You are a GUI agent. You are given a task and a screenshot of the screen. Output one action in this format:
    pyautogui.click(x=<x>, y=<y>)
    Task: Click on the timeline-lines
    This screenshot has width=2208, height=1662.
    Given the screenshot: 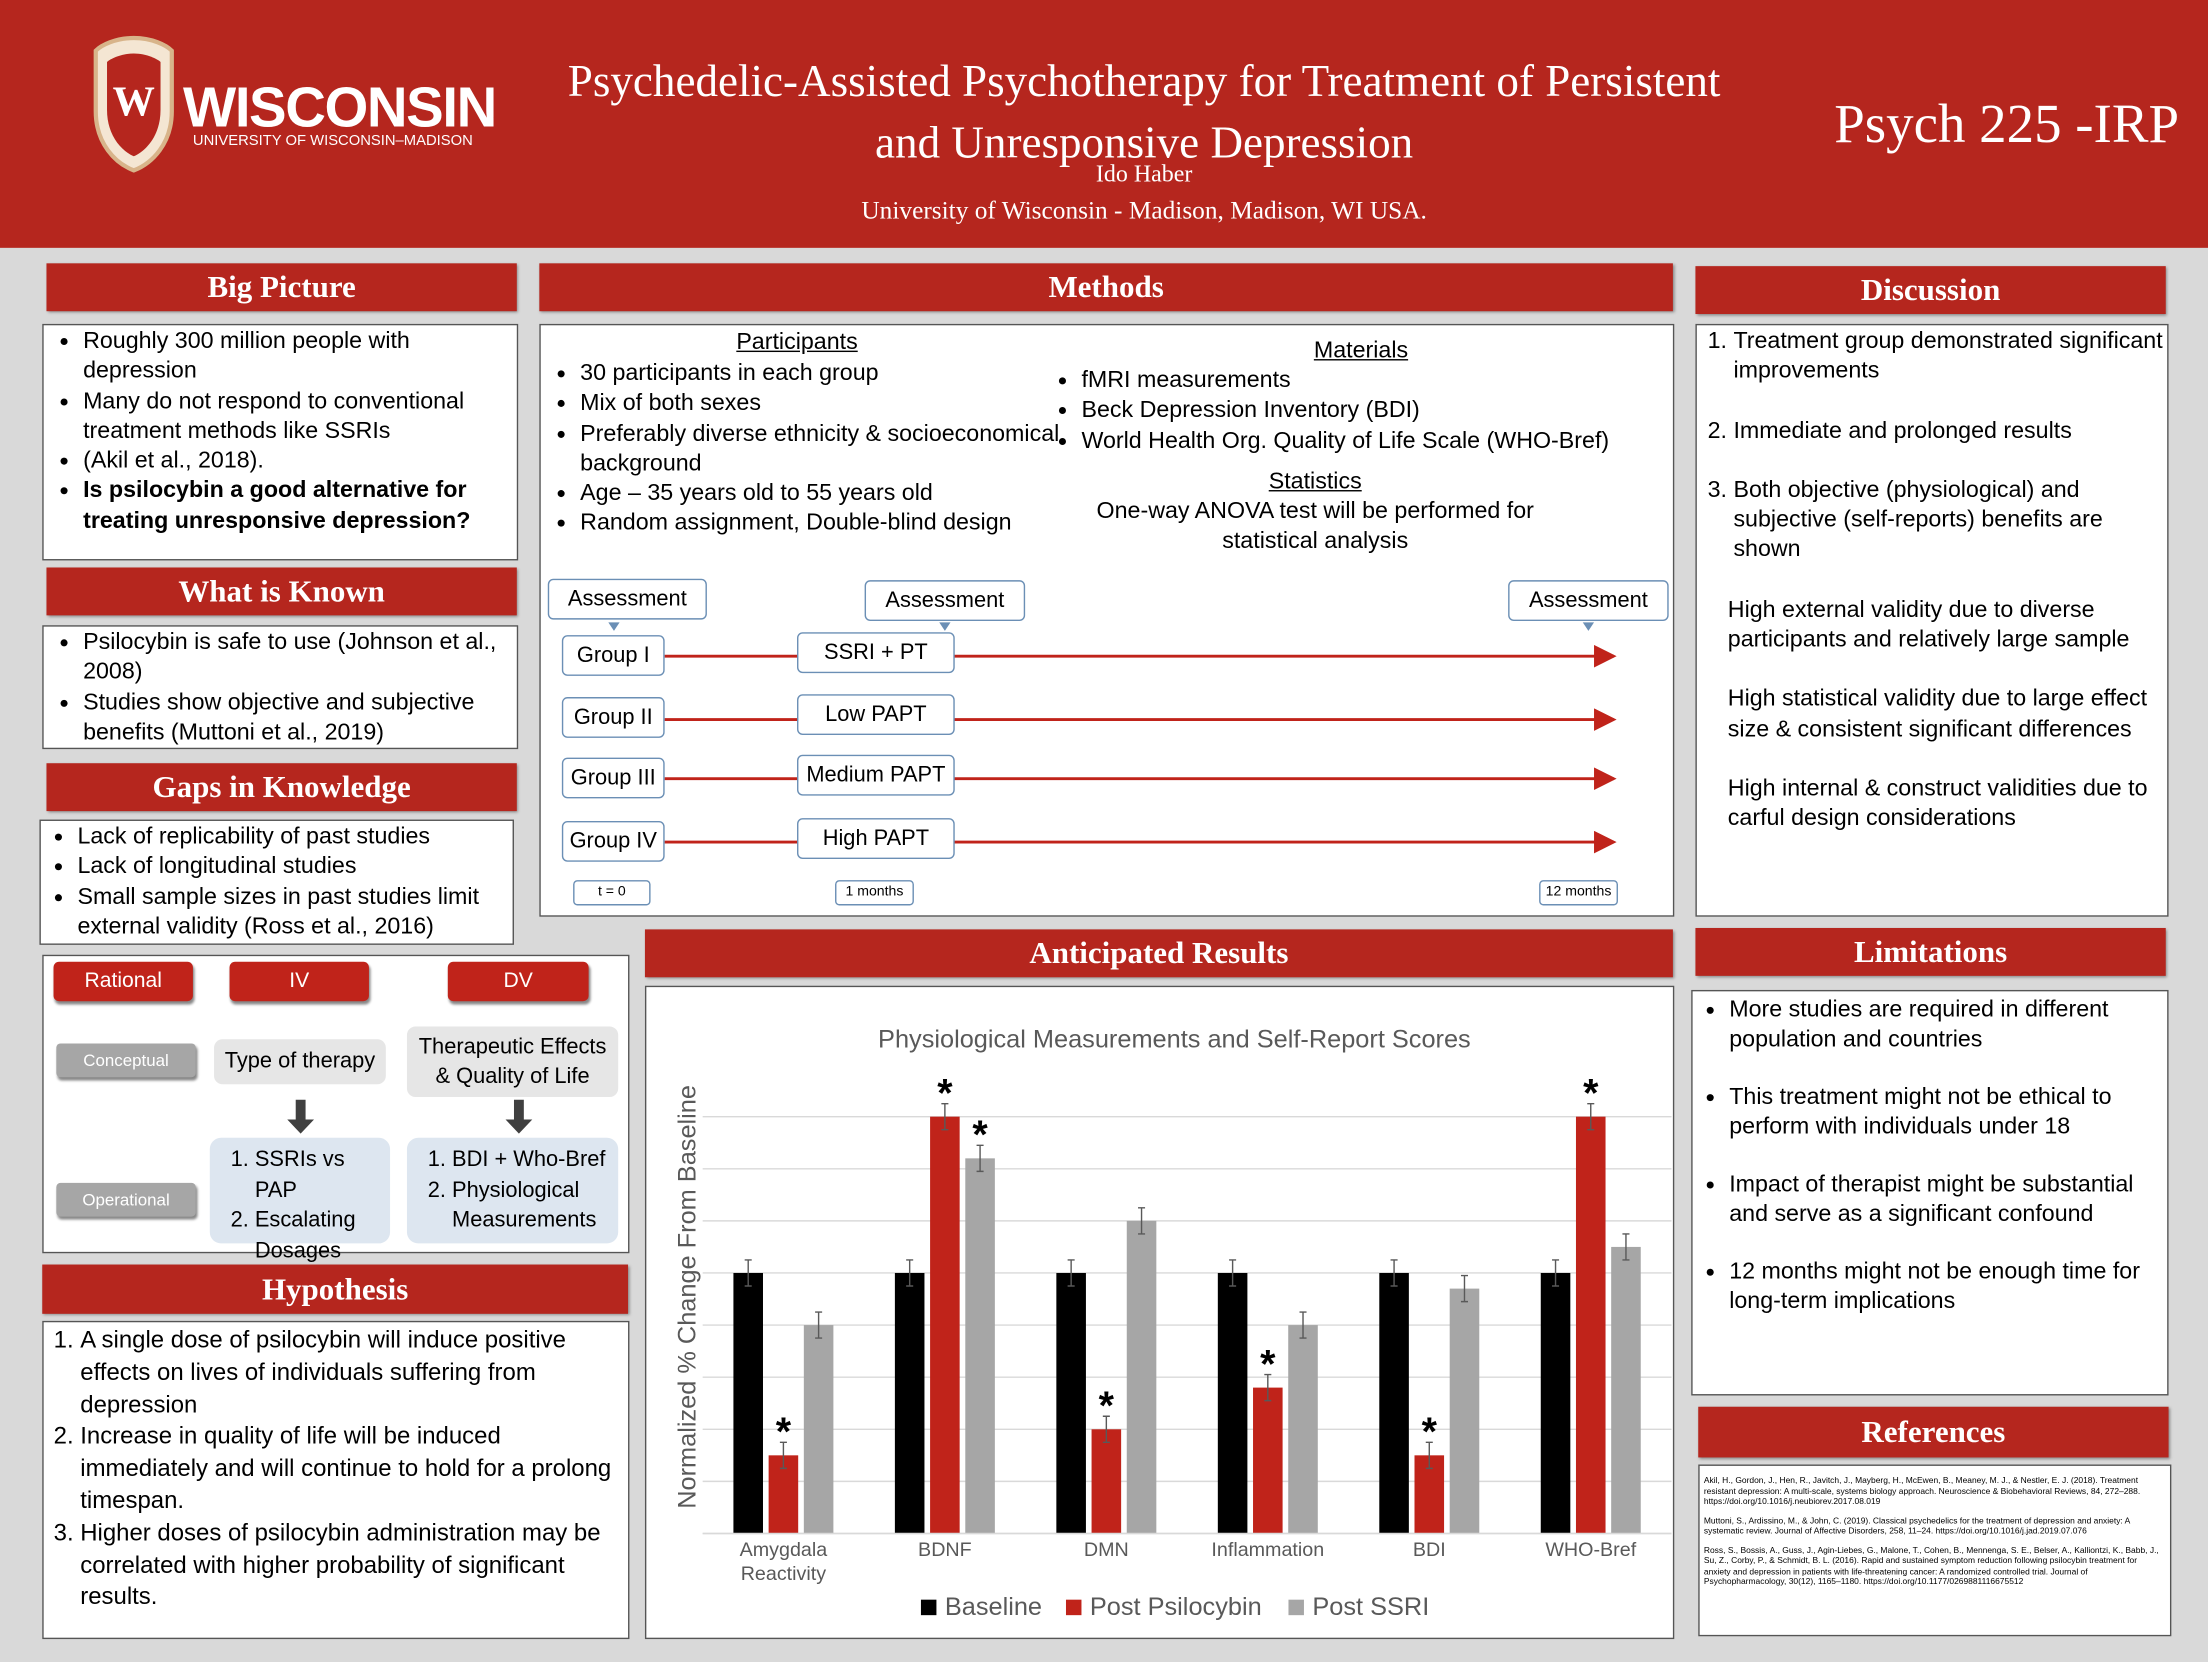 What is the action you would take?
    pyautogui.click(x=1112, y=738)
    